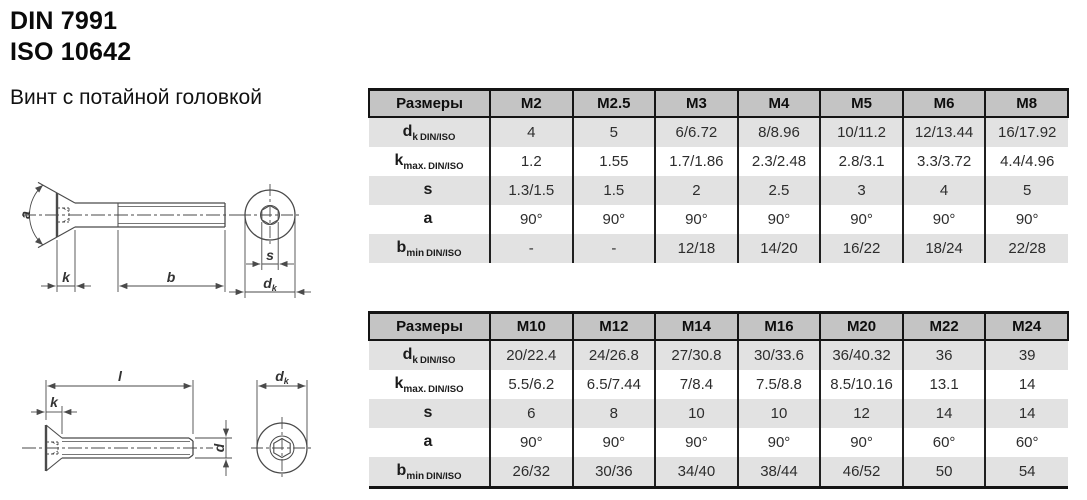 Image resolution: width=1087 pixels, height=500 pixels. What do you see at coordinates (943, 473) in the screenshot?
I see `table-cell: 50` at bounding box center [943, 473].